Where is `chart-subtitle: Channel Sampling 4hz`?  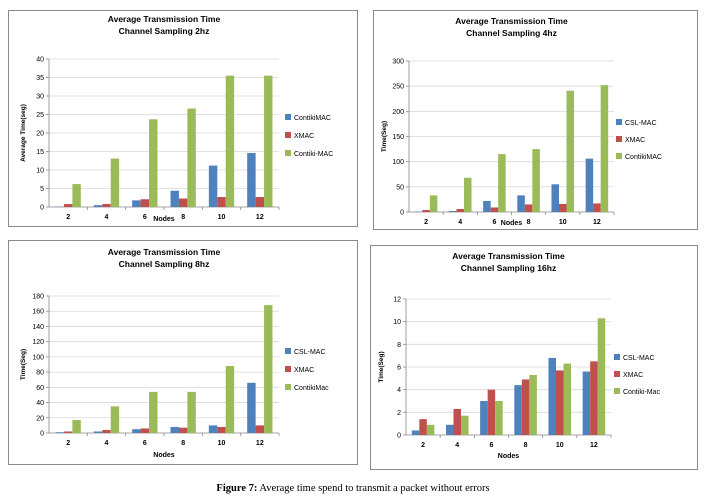 chart-subtitle: Channel Sampling 4hz is located at coordinates (511, 33).